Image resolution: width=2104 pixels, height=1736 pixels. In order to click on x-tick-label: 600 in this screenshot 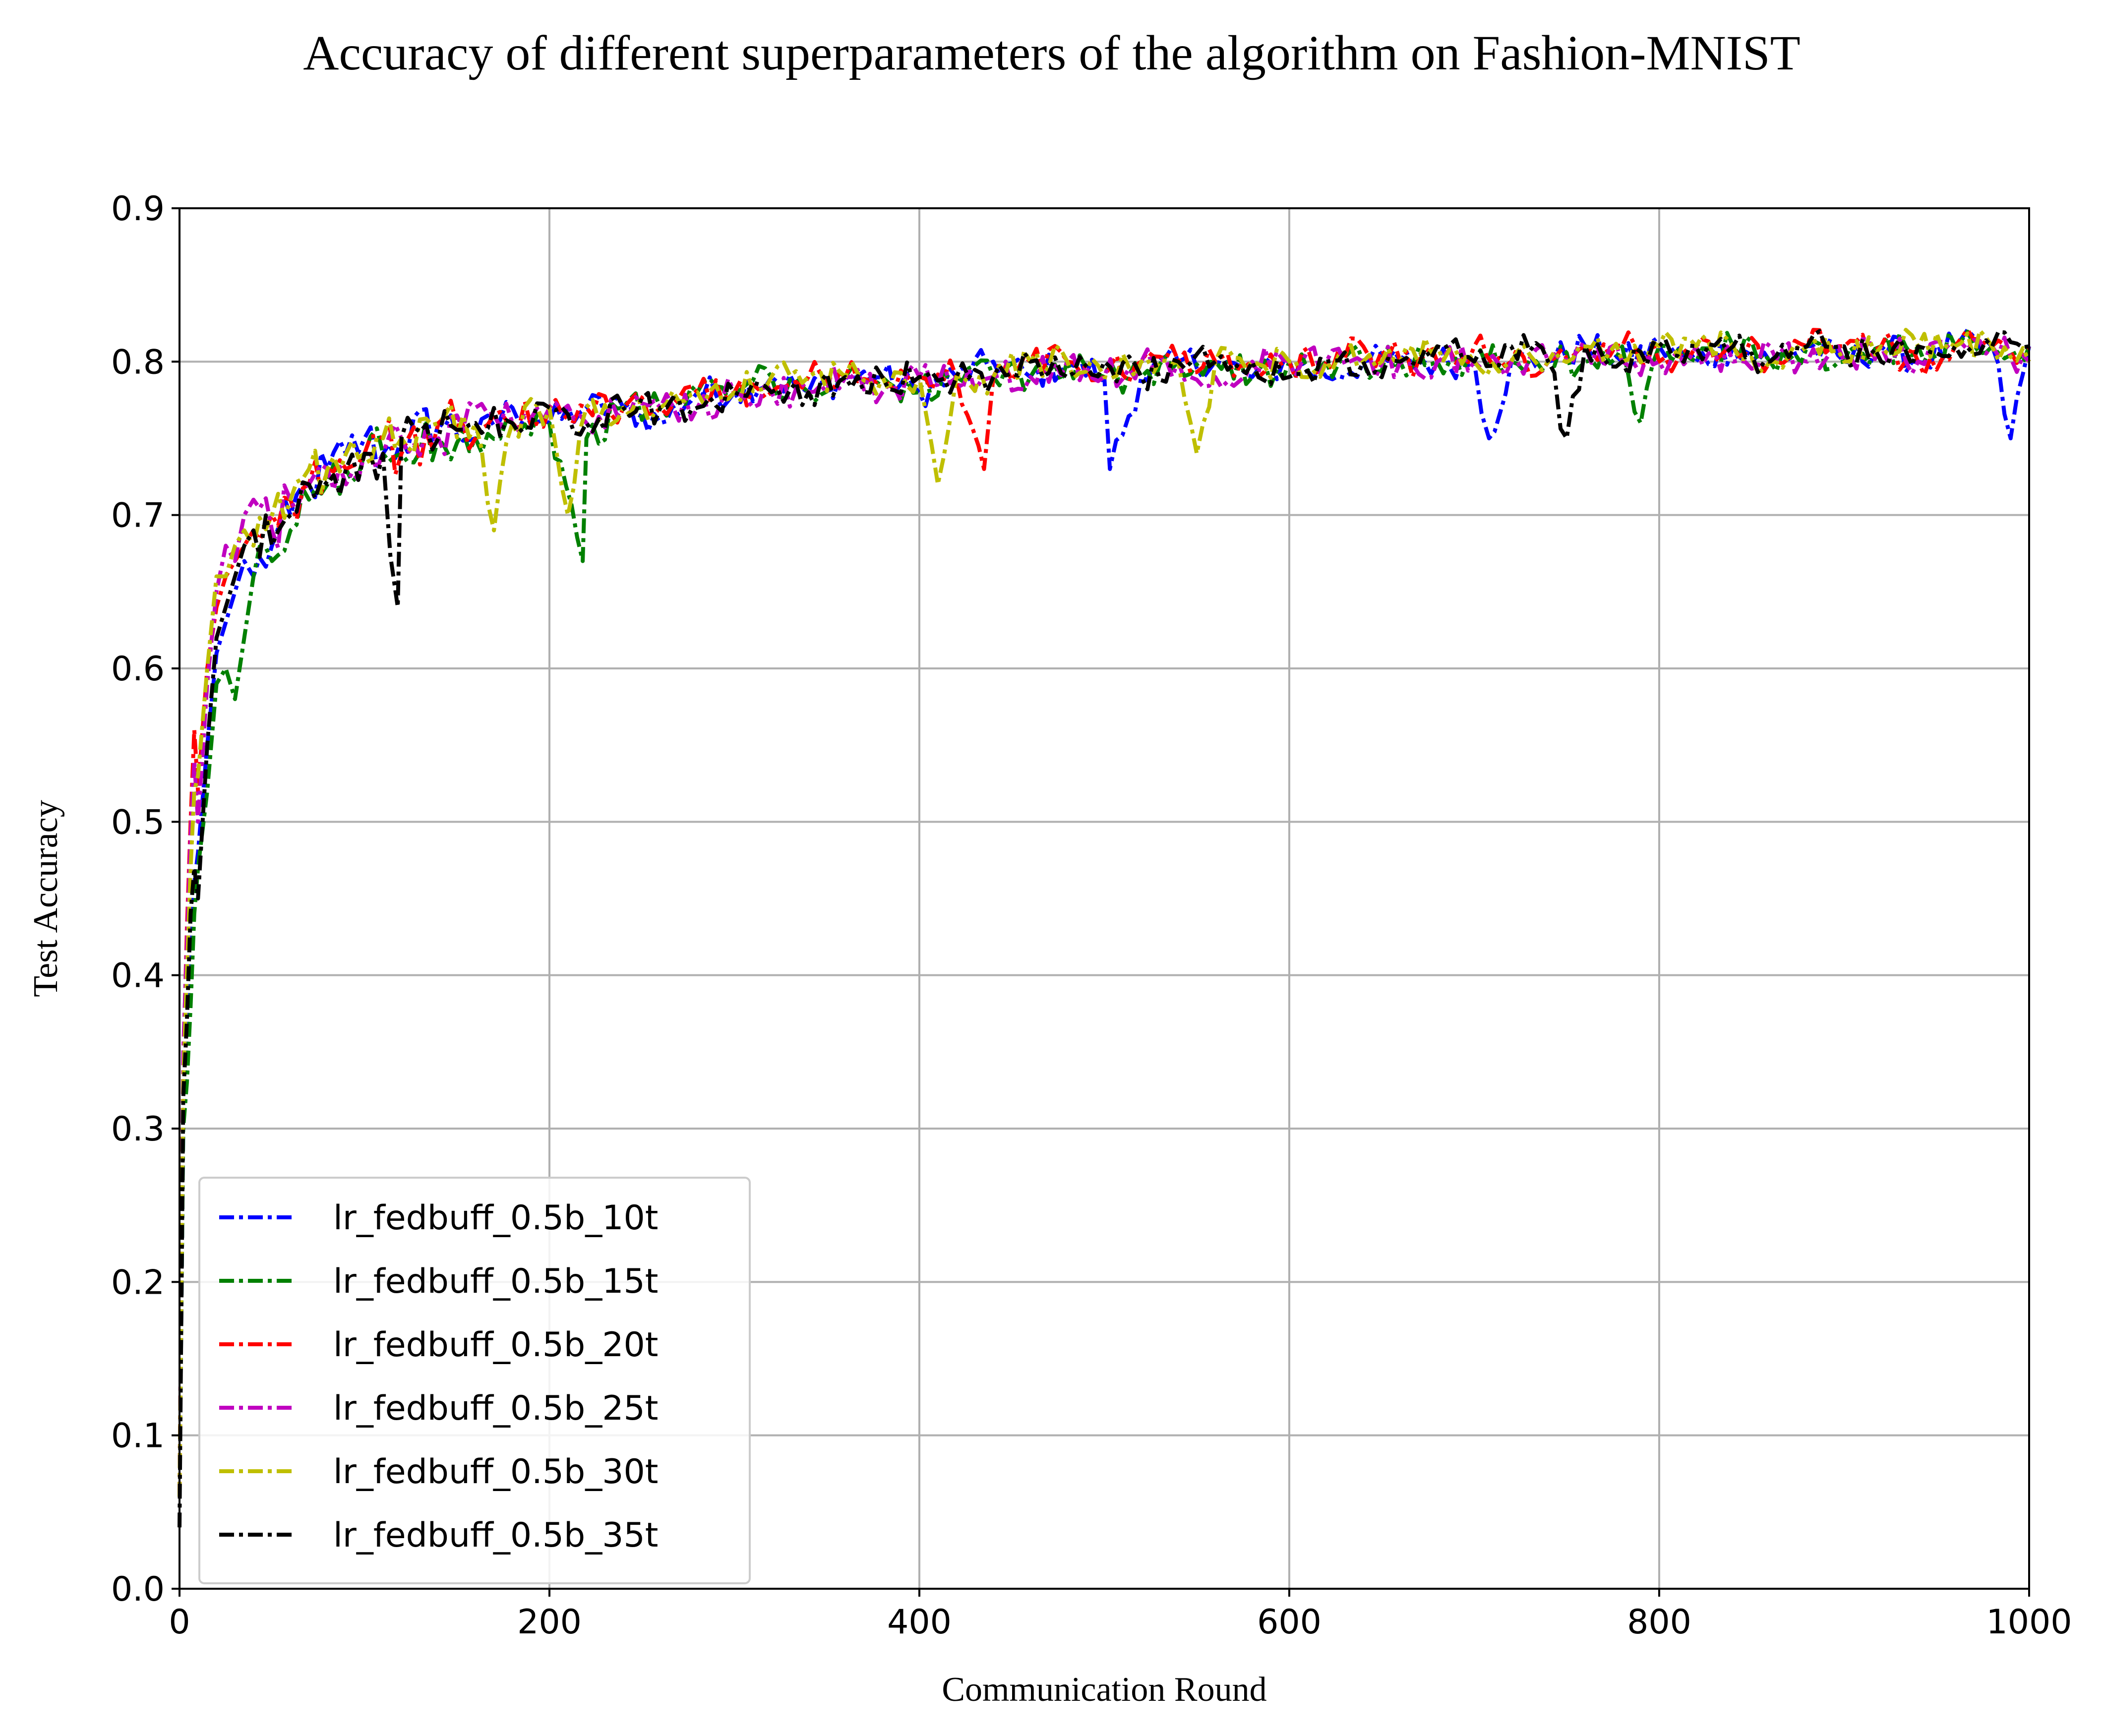, I will do `click(1289, 1622)`.